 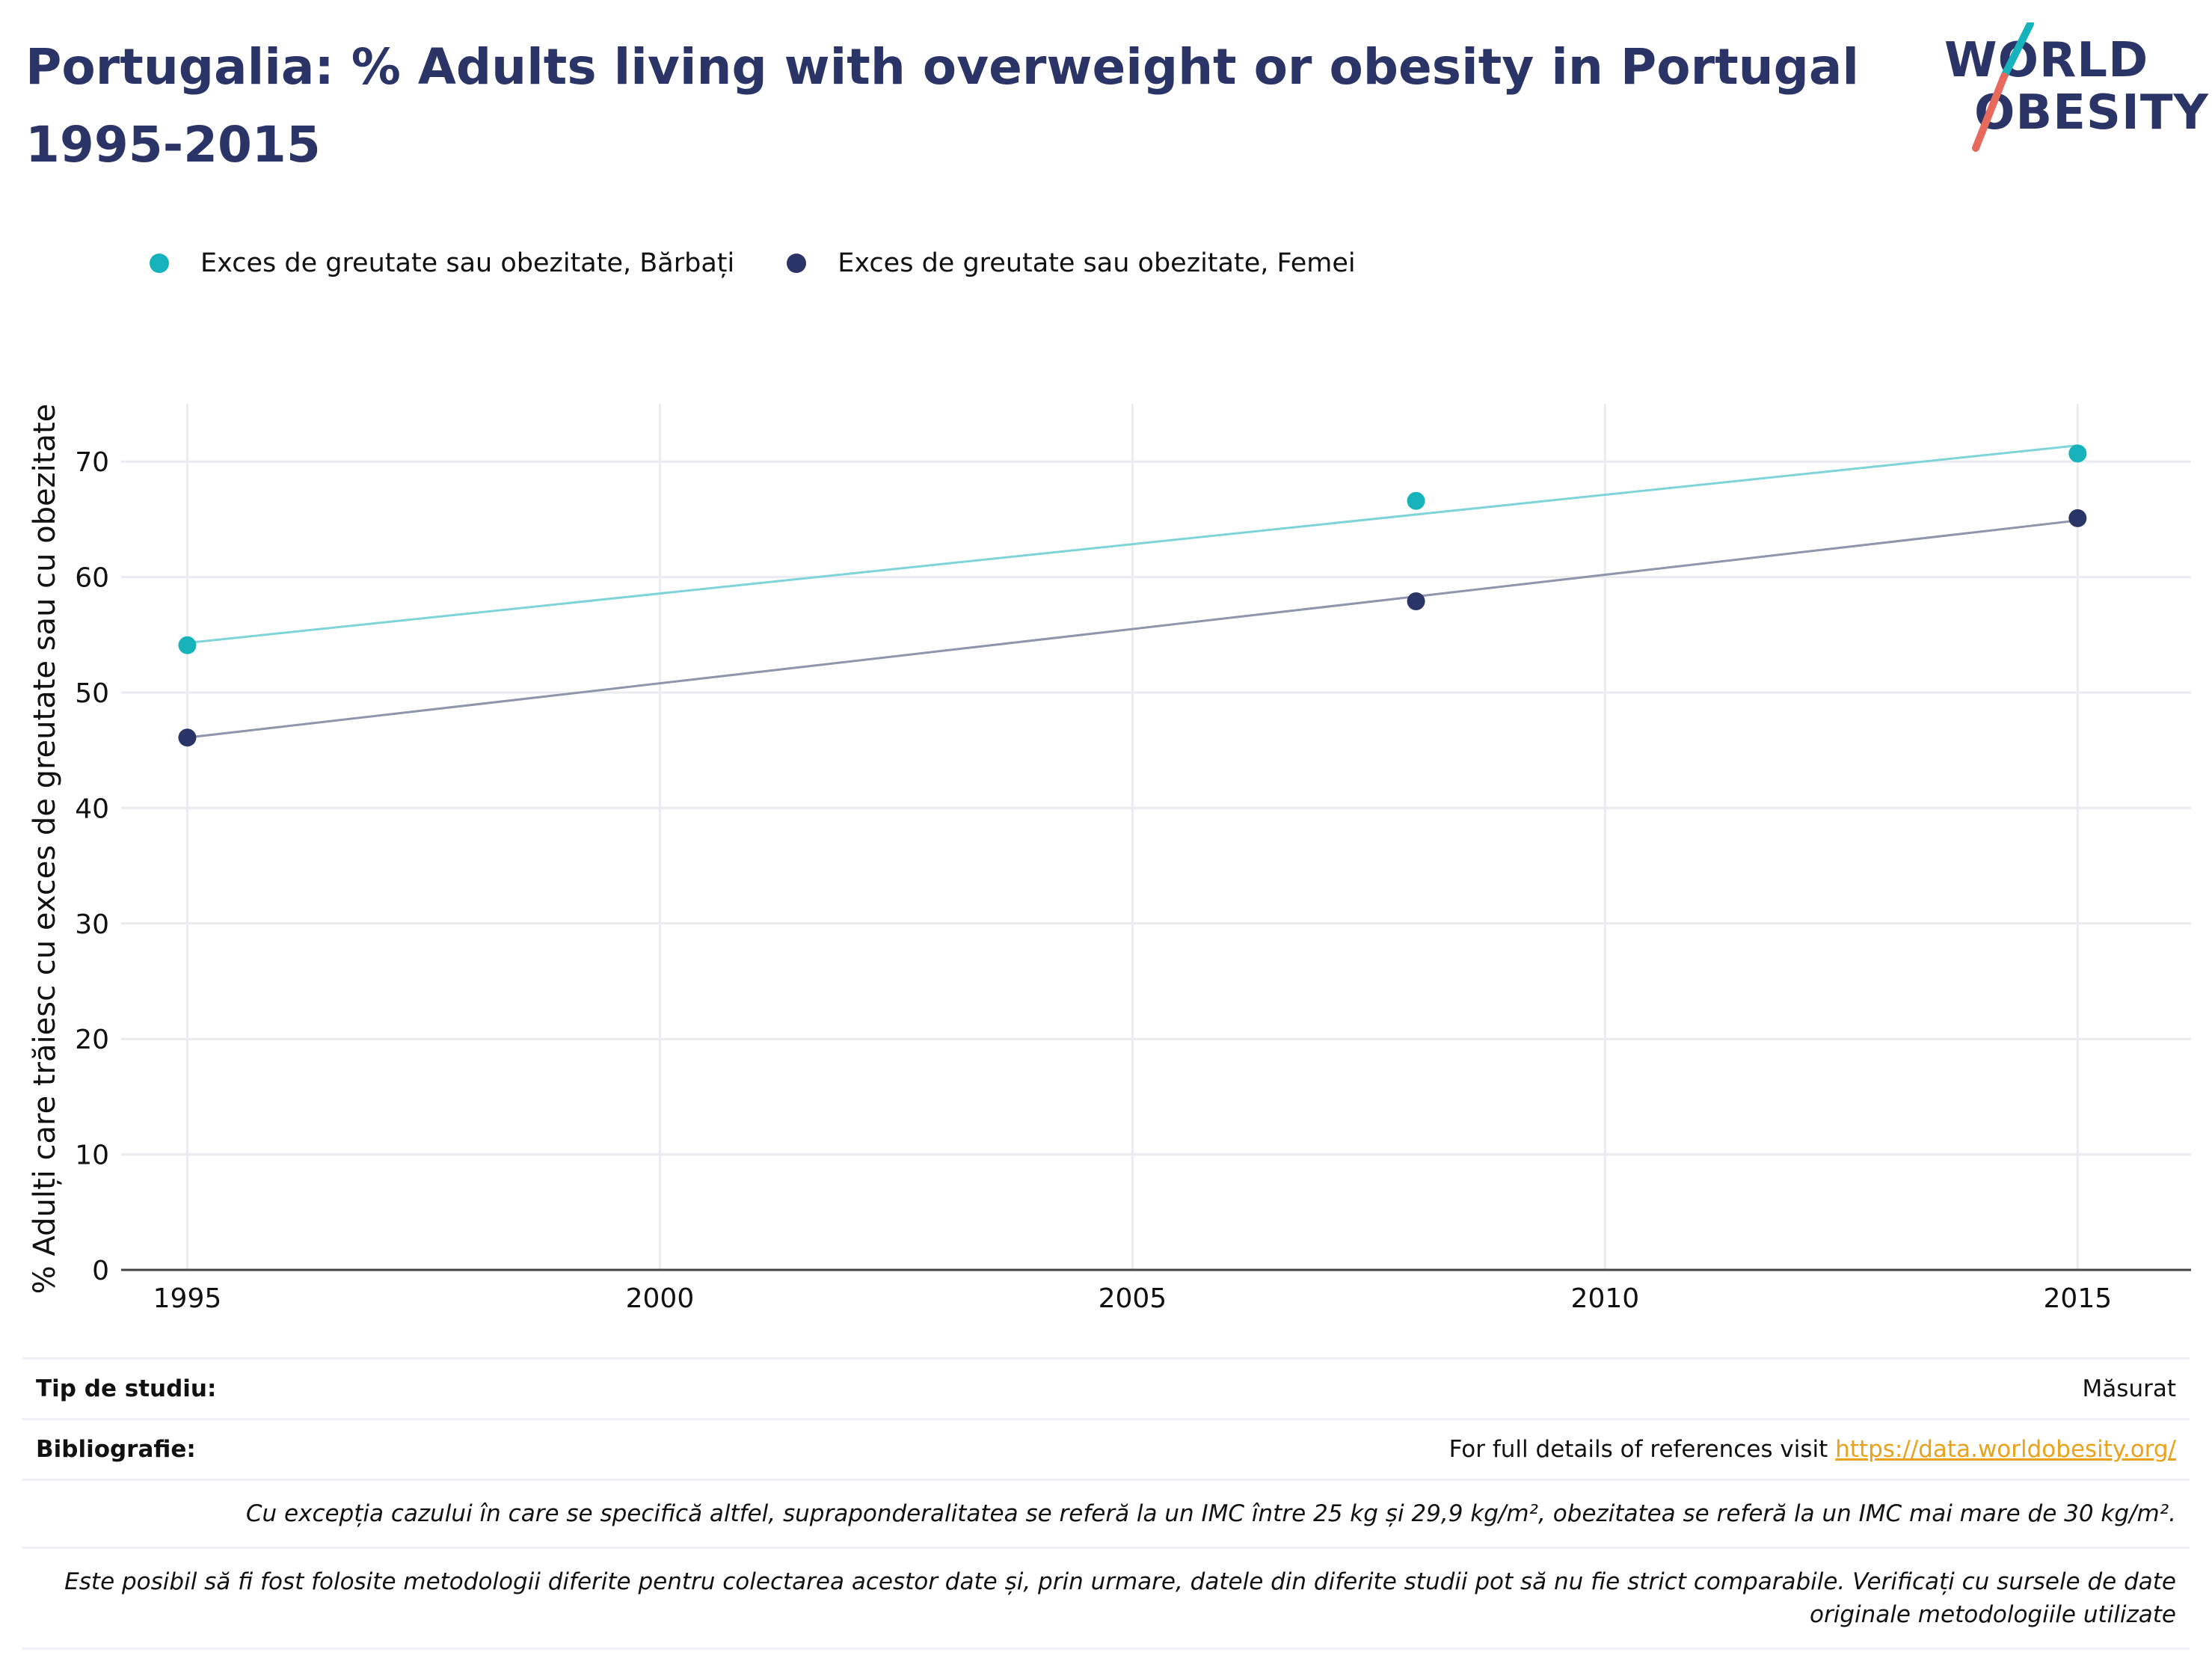 I want to click on legend-item-women: Exces de greutate sau obezitate, Femei, so click(x=1071, y=263).